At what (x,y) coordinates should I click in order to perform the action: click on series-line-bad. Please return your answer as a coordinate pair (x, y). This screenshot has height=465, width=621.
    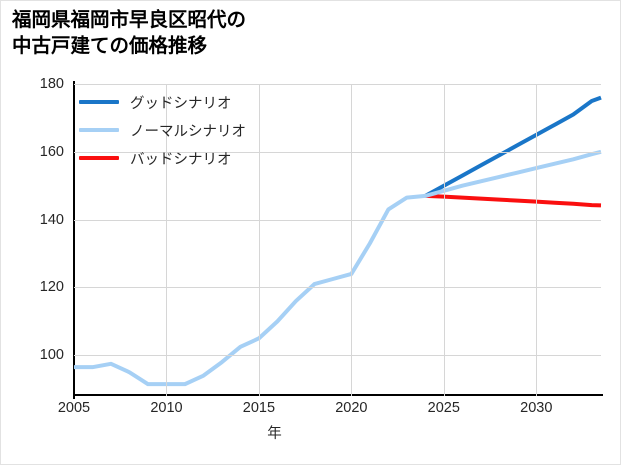
    Looking at the image, I should click on (513, 200).